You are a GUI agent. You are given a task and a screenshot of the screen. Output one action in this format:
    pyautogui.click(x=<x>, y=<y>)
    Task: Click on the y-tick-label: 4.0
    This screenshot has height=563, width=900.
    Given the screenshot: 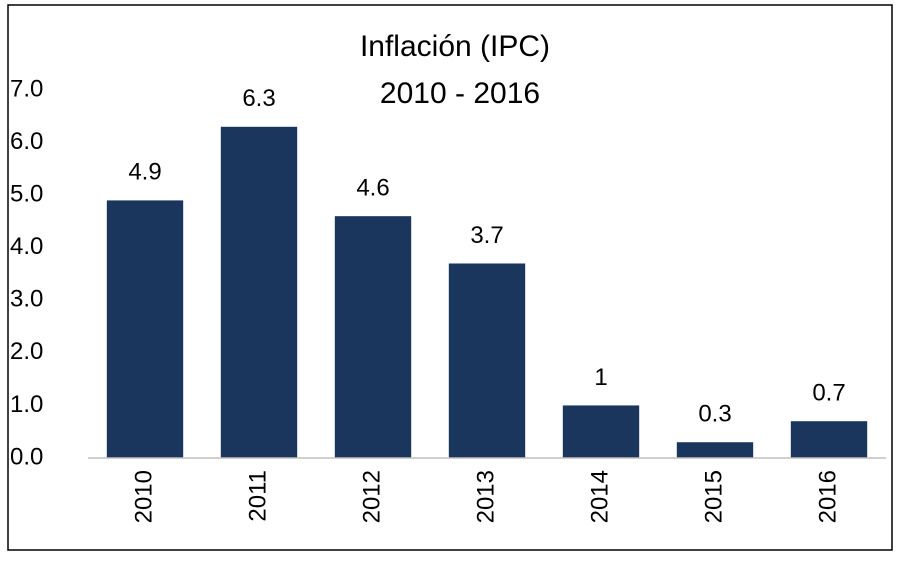 What is the action you would take?
    pyautogui.click(x=26, y=246)
    